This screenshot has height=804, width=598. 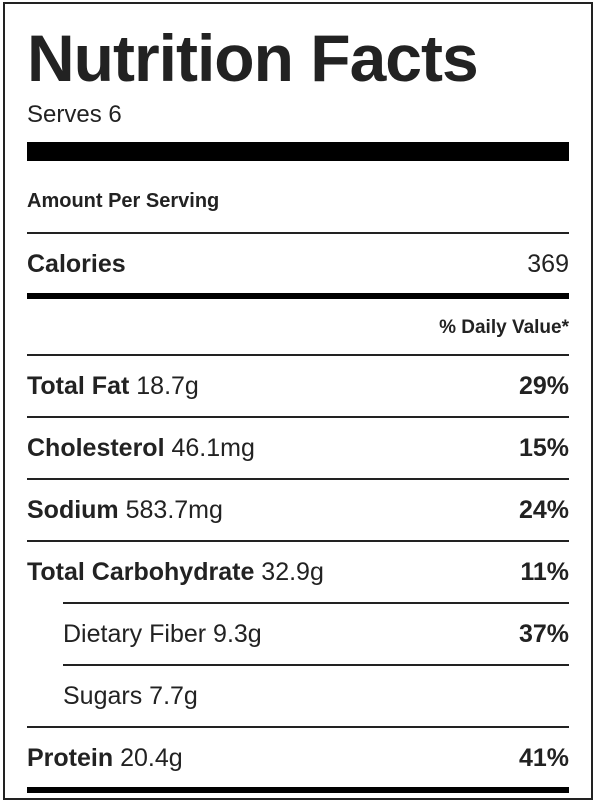 I want to click on amount-per-serving: Amount Per Serving, so click(x=123, y=201).